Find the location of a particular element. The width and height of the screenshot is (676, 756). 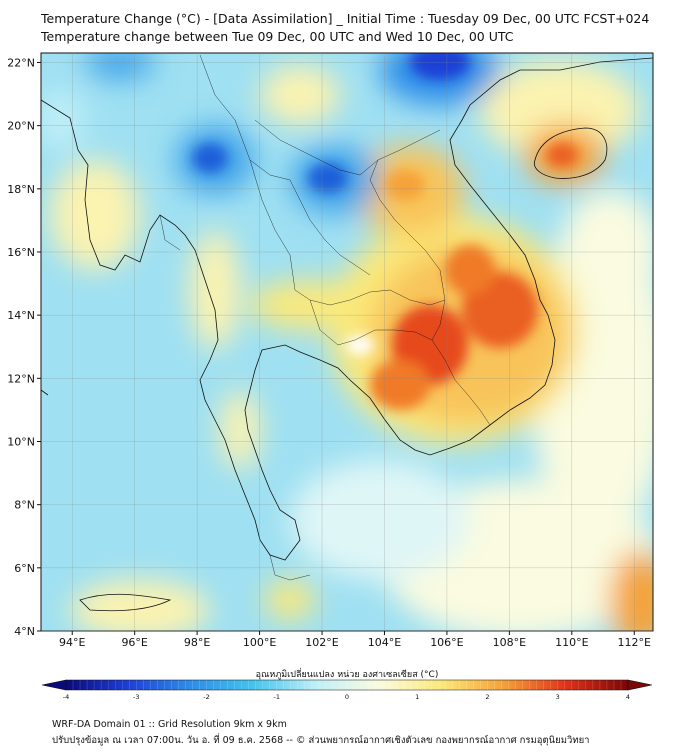

lon-tick-label: 100°E is located at coordinates (259, 642).